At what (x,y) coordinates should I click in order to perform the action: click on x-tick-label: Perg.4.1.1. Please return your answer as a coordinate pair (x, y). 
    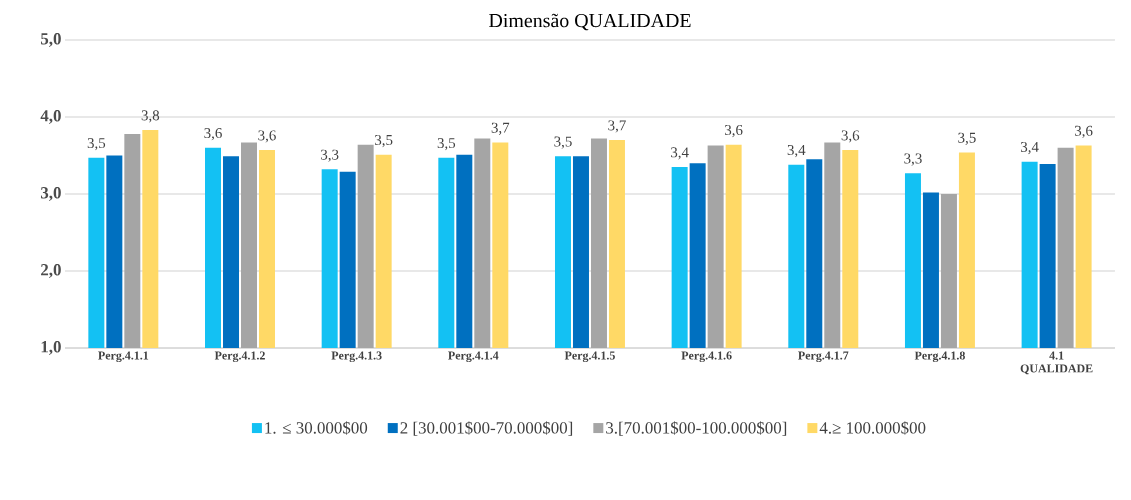
    Looking at the image, I should click on (123, 357).